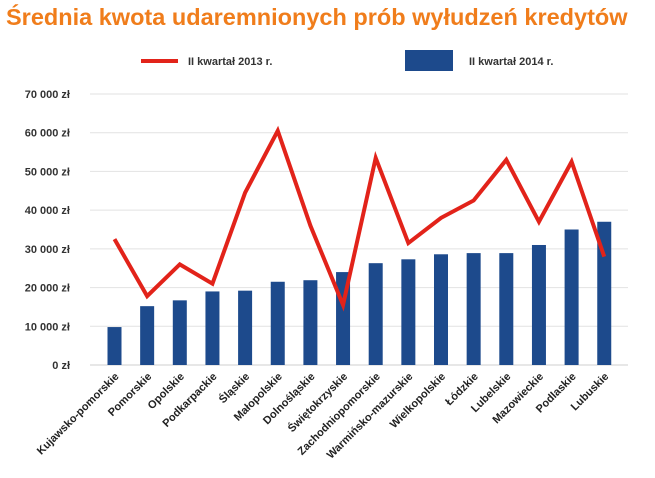  I want to click on y-tick-label: 20 000 zł, so click(47, 289).